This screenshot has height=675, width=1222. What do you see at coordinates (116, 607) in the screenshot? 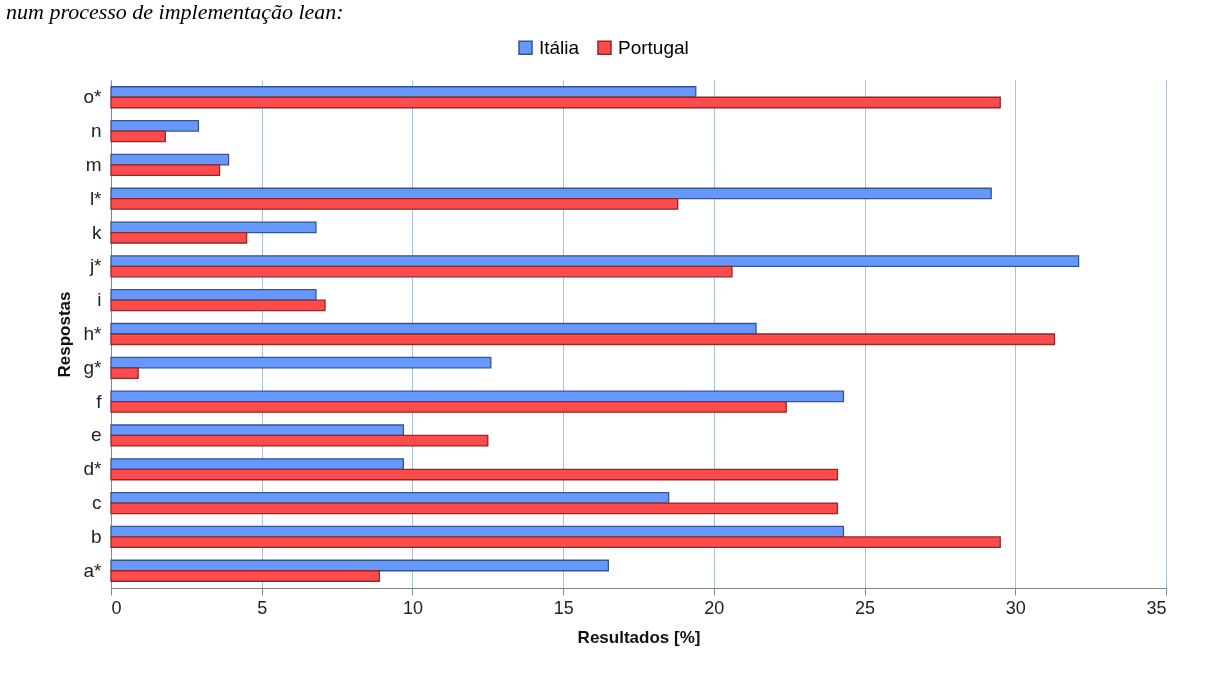
I see `x-tick-label: 0` at bounding box center [116, 607].